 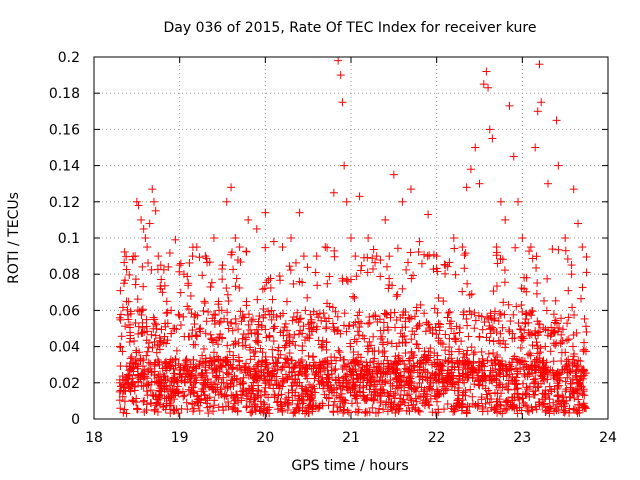 I want to click on y-tick-label: 0.02, so click(x=64, y=384).